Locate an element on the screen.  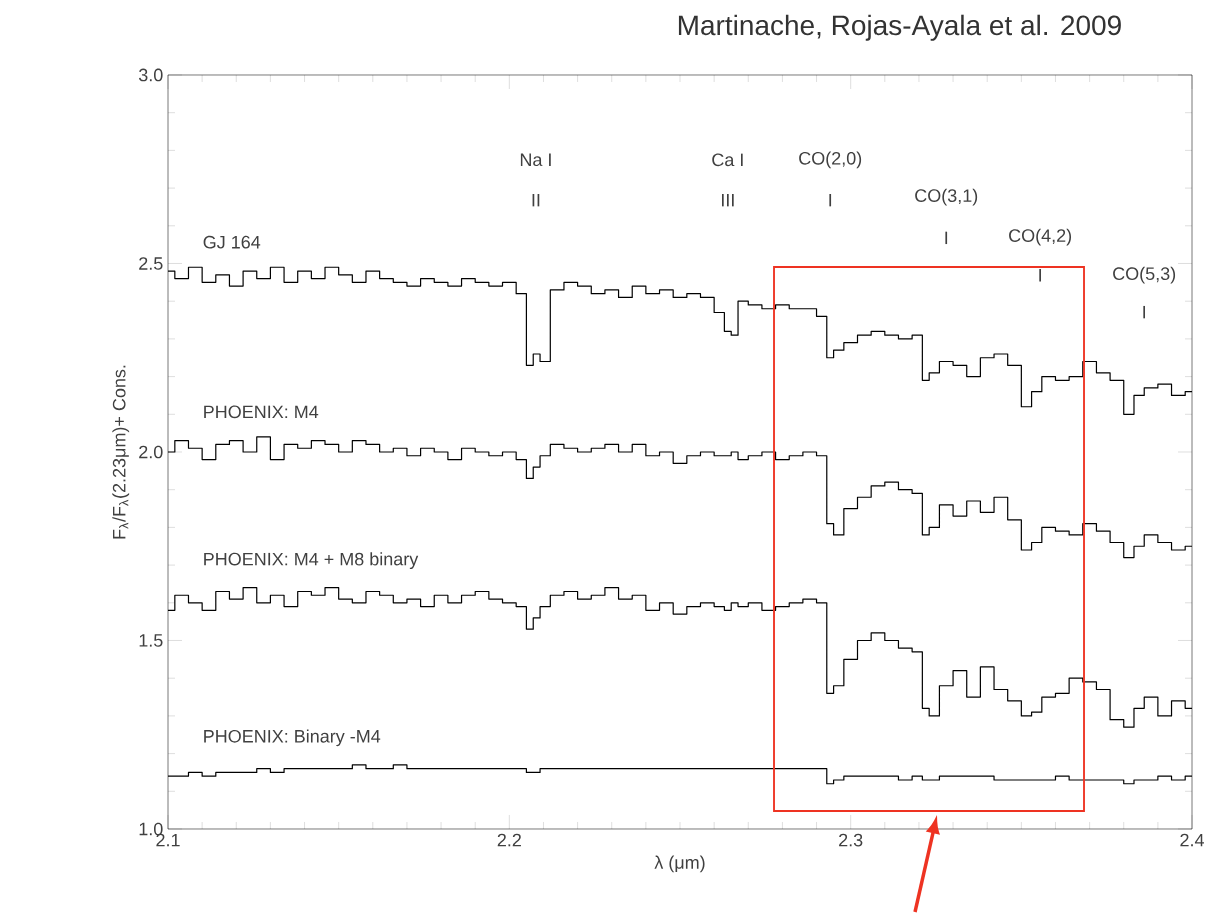
annotation: Na I is located at coordinates (535, 160).